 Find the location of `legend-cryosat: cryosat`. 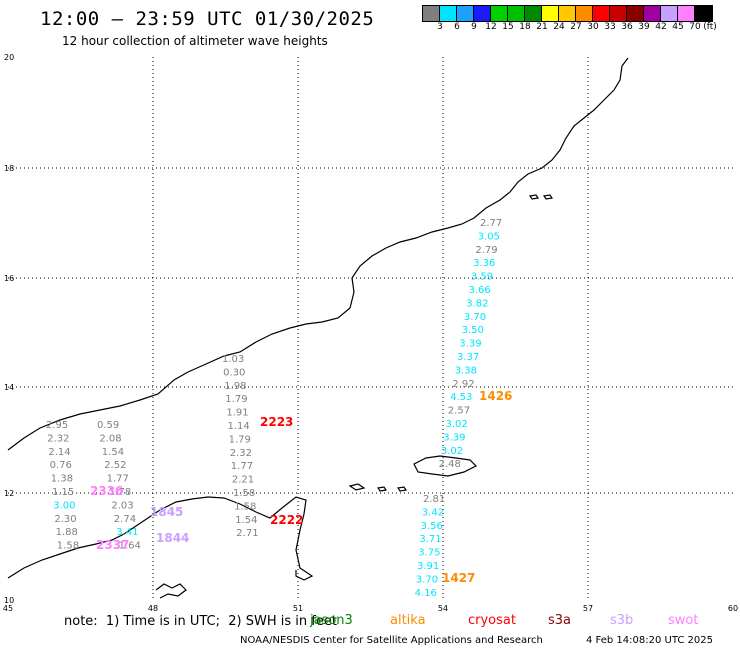

legend-cryosat: cryosat is located at coordinates (492, 620).